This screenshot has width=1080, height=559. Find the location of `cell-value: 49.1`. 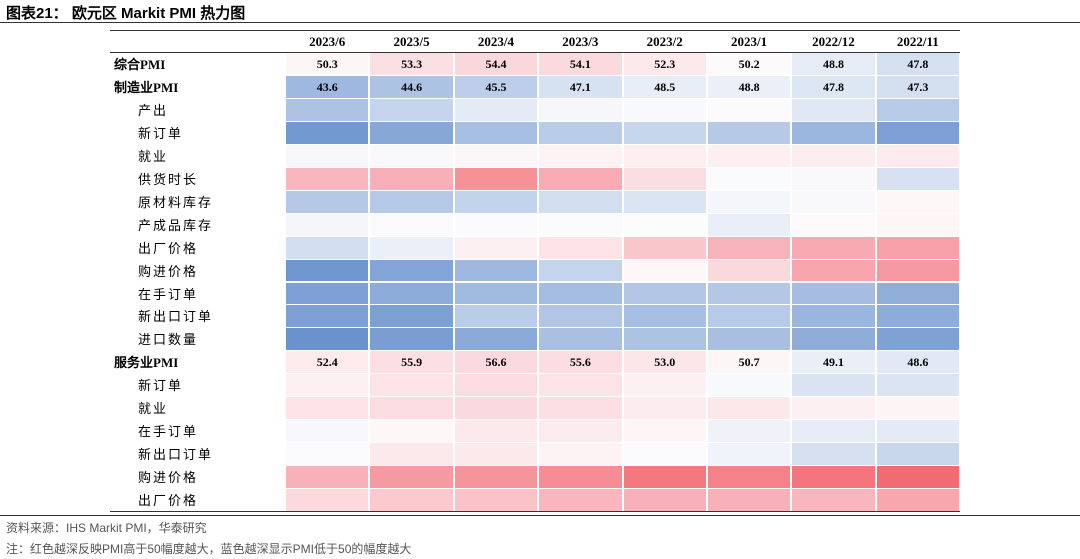

cell-value: 49.1 is located at coordinates (833, 362).